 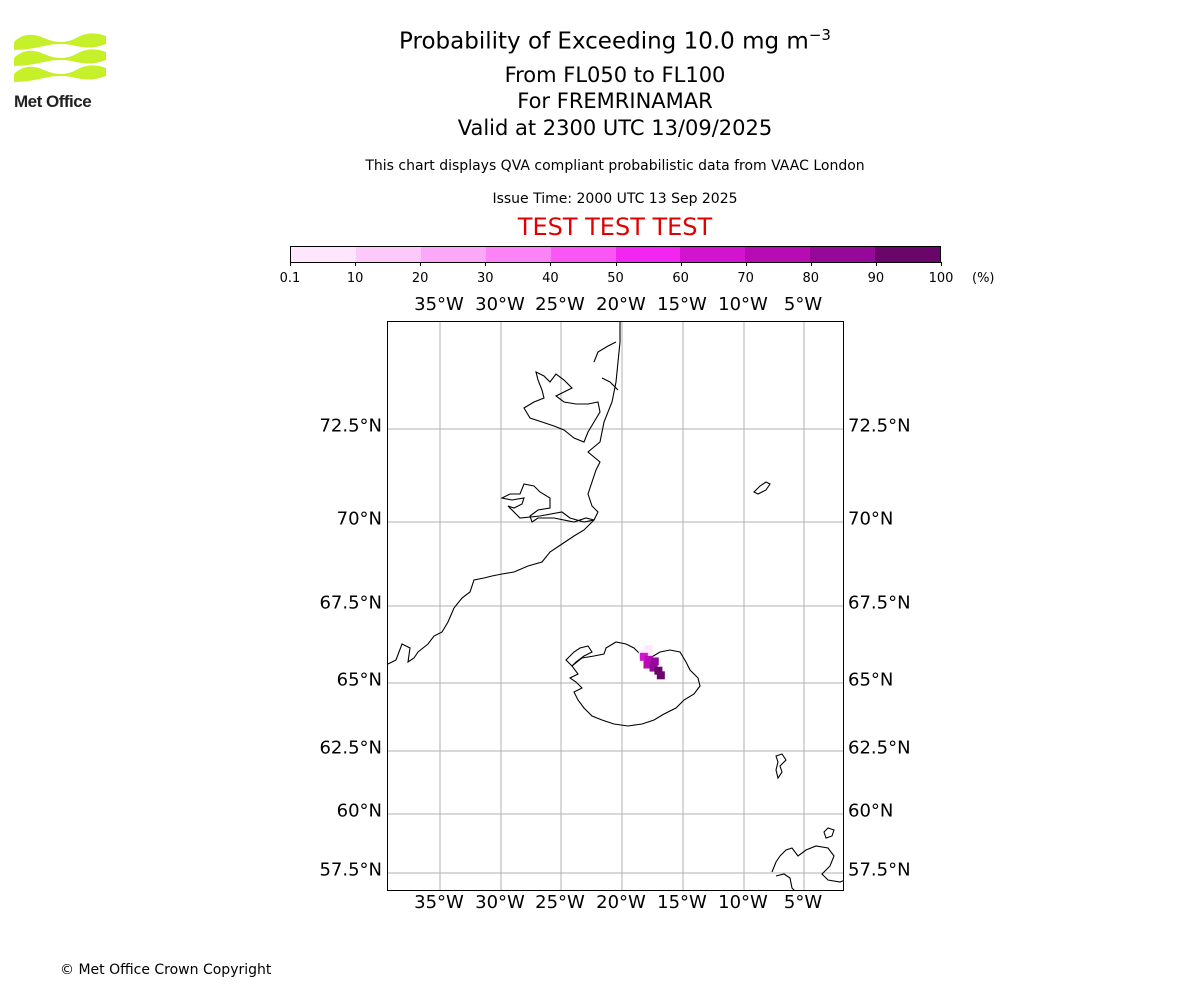 I want to click on longitude-label-top: 25°W, so click(x=560, y=304).